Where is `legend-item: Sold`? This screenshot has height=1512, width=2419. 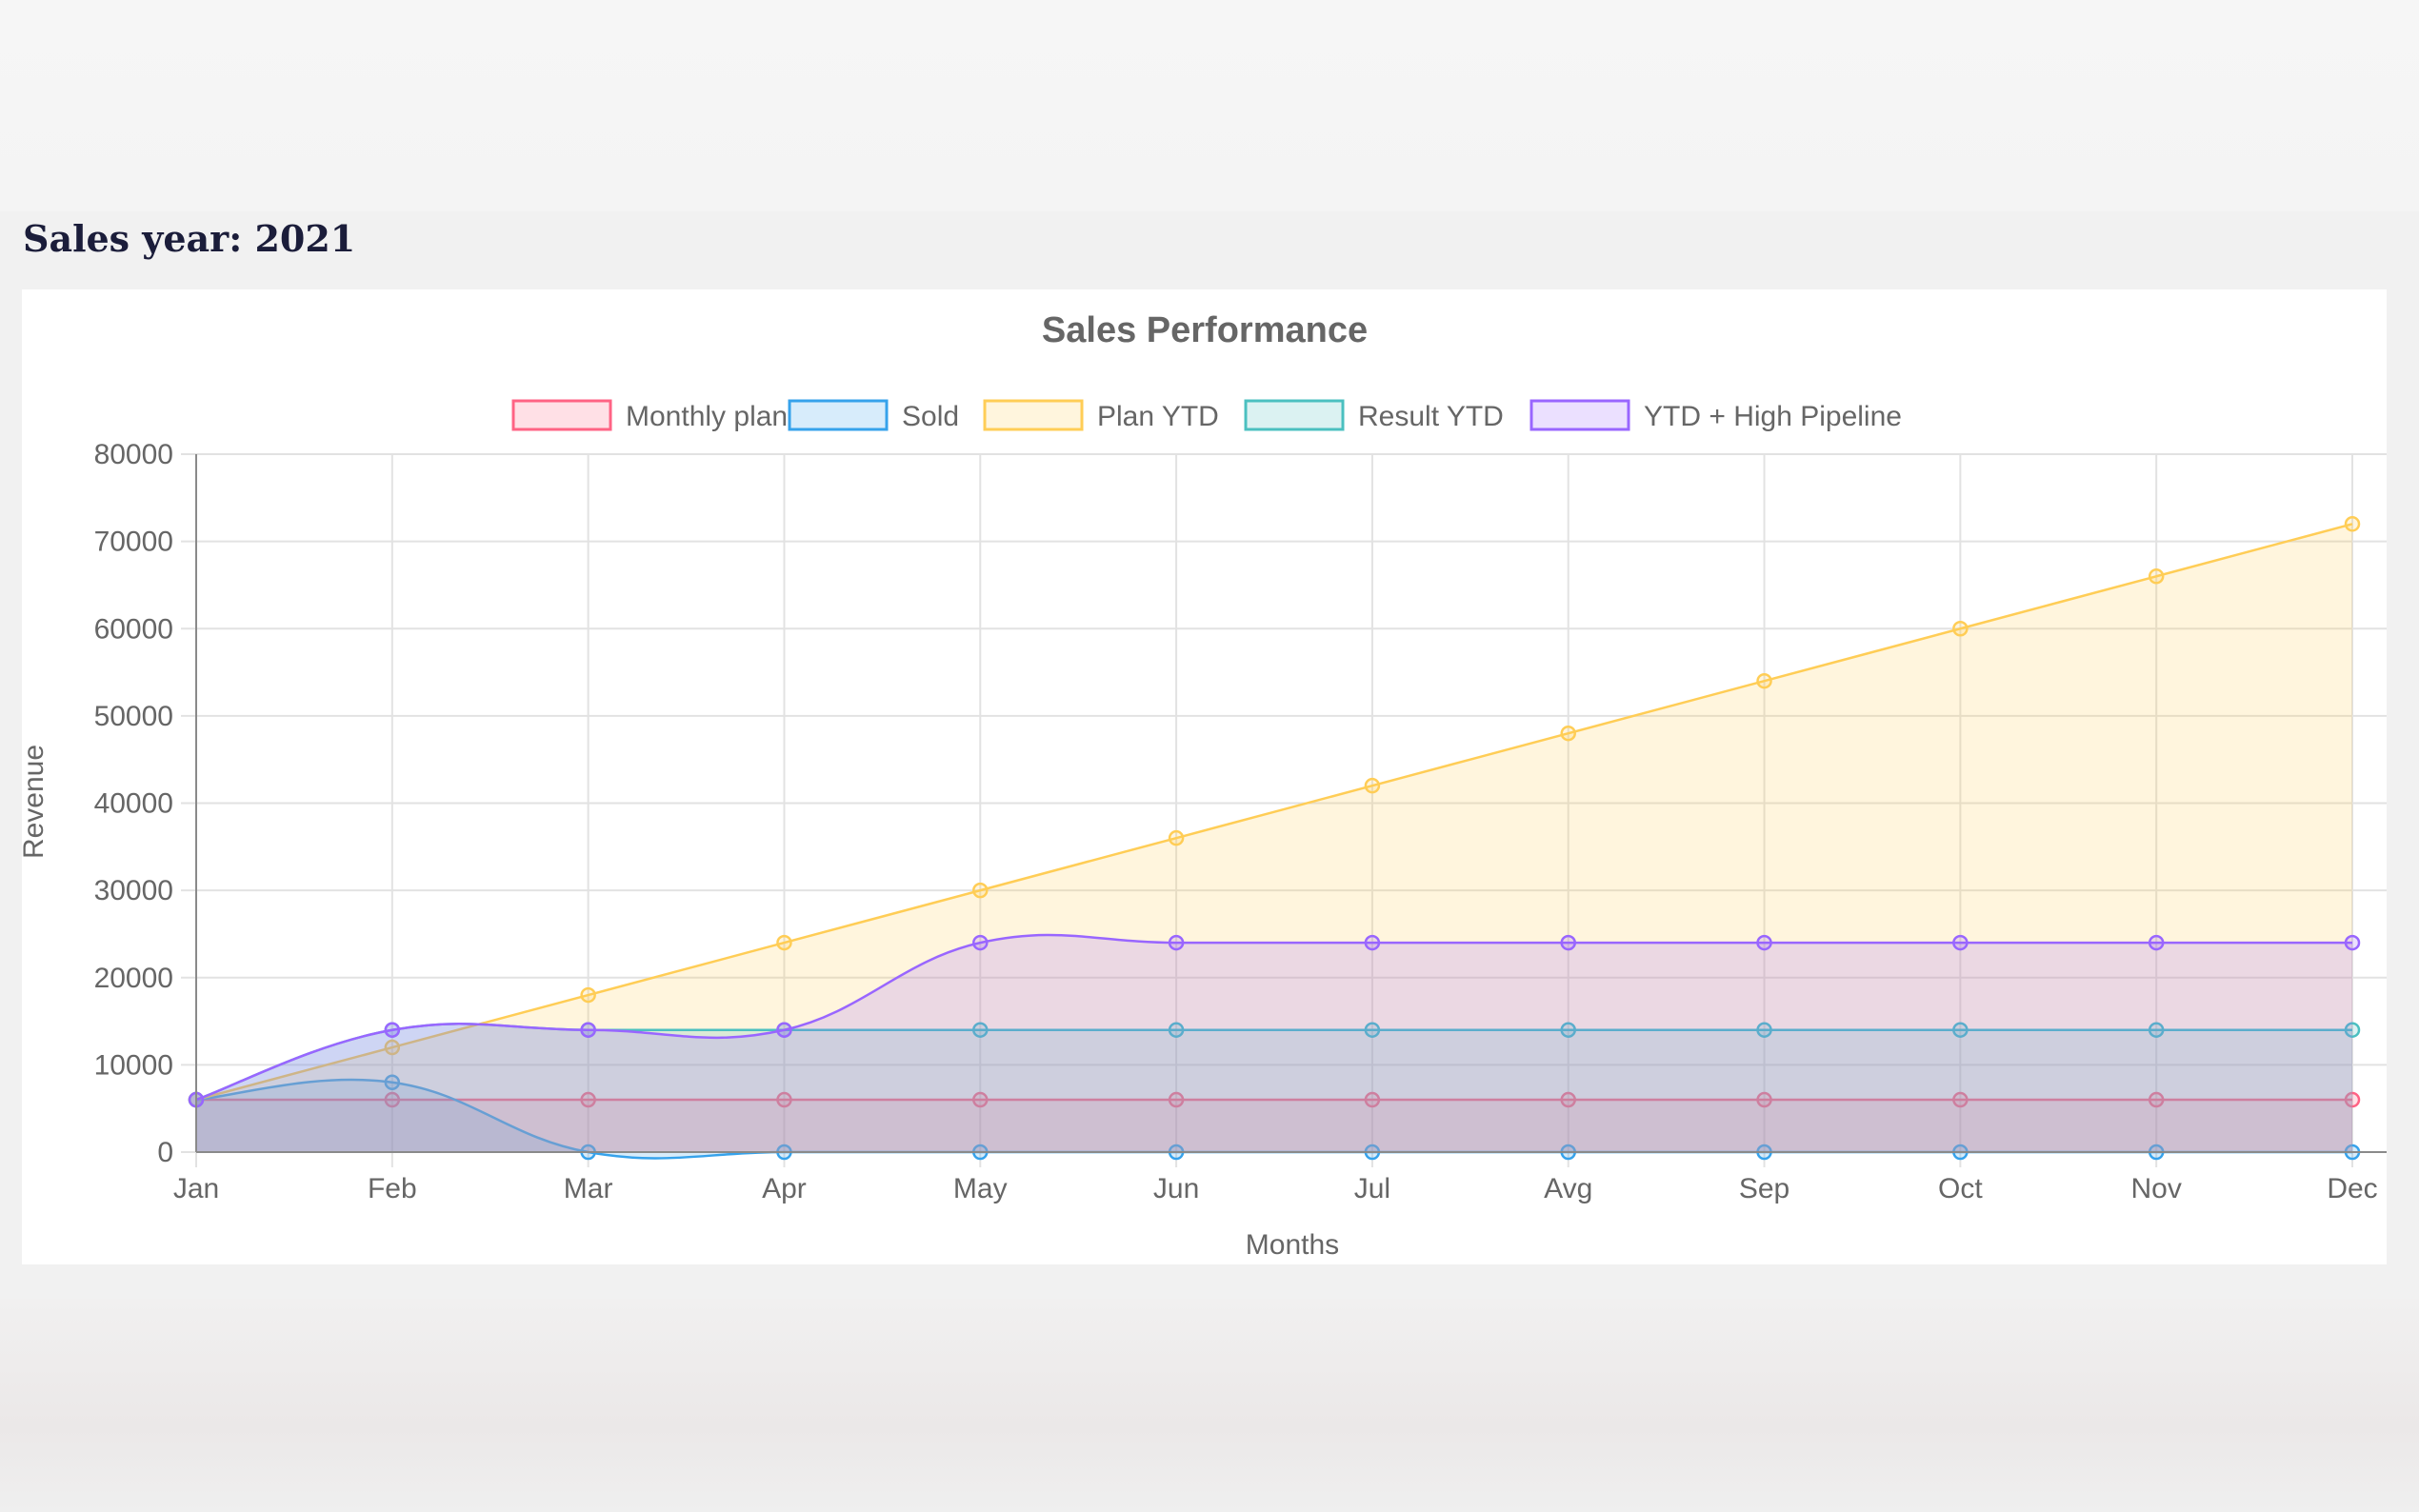 legend-item: Sold is located at coordinates (873, 415).